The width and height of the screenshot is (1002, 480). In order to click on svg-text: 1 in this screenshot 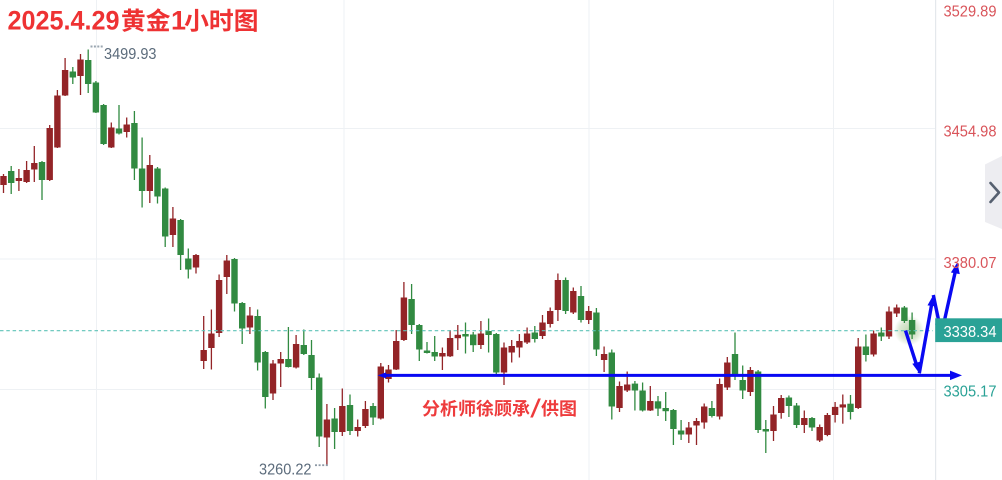, I will do `click(178, 21)`.